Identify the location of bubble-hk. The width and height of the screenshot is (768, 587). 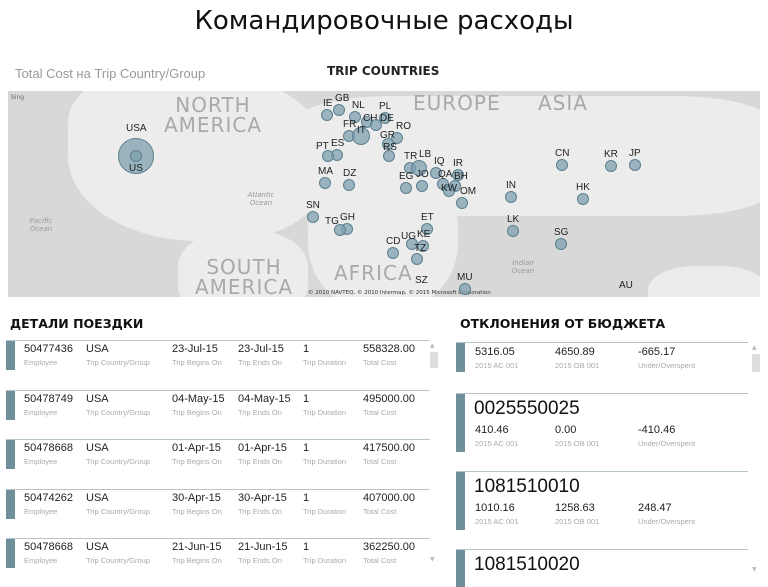
(583, 199).